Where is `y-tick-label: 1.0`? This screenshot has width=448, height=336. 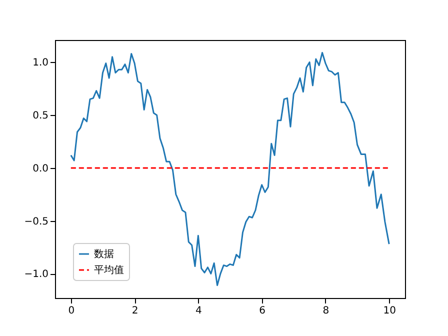
y-tick-label: 1.0 is located at coordinates (40, 63).